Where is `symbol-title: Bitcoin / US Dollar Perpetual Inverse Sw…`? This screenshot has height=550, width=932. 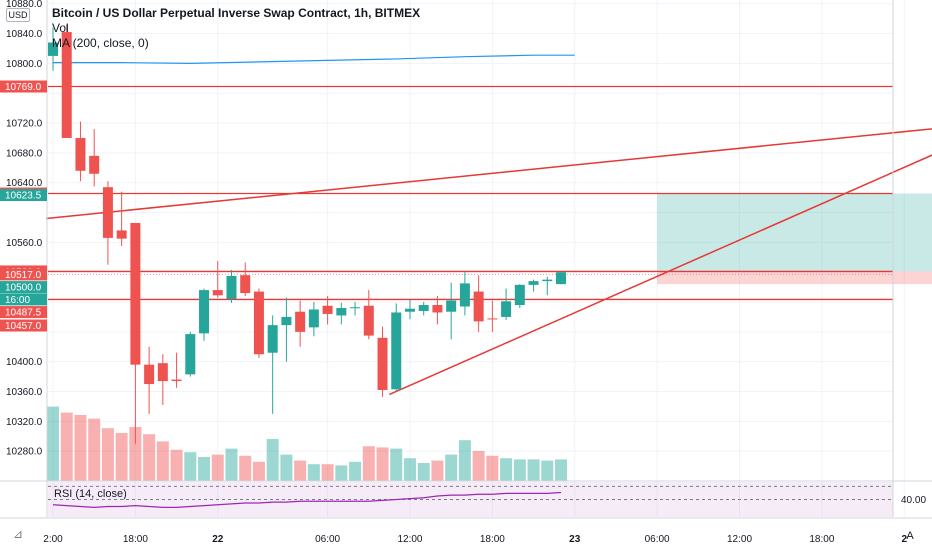 symbol-title: Bitcoin / US Dollar Perpetual Inverse Sw… is located at coordinates (236, 13).